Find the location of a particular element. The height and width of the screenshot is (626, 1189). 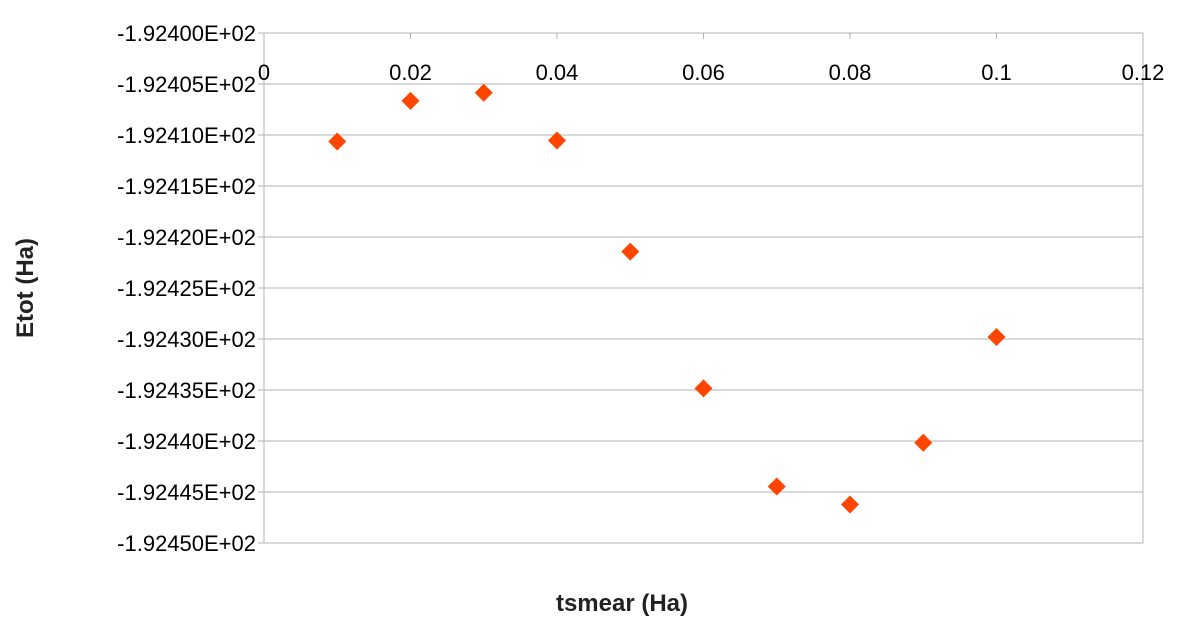

y-tick-label: -1.92425E+02 is located at coordinates (186, 288).